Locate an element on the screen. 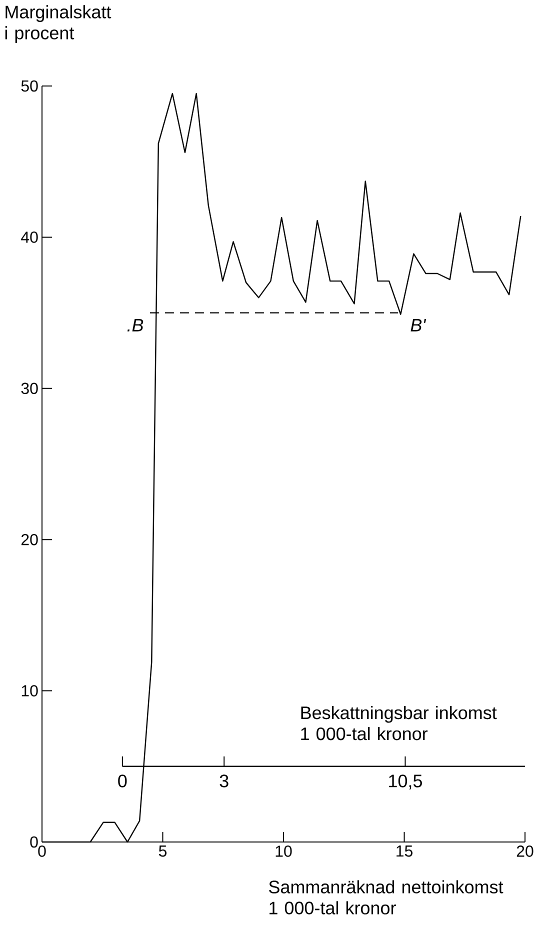  x-tick-label: 20 is located at coordinates (525, 851).